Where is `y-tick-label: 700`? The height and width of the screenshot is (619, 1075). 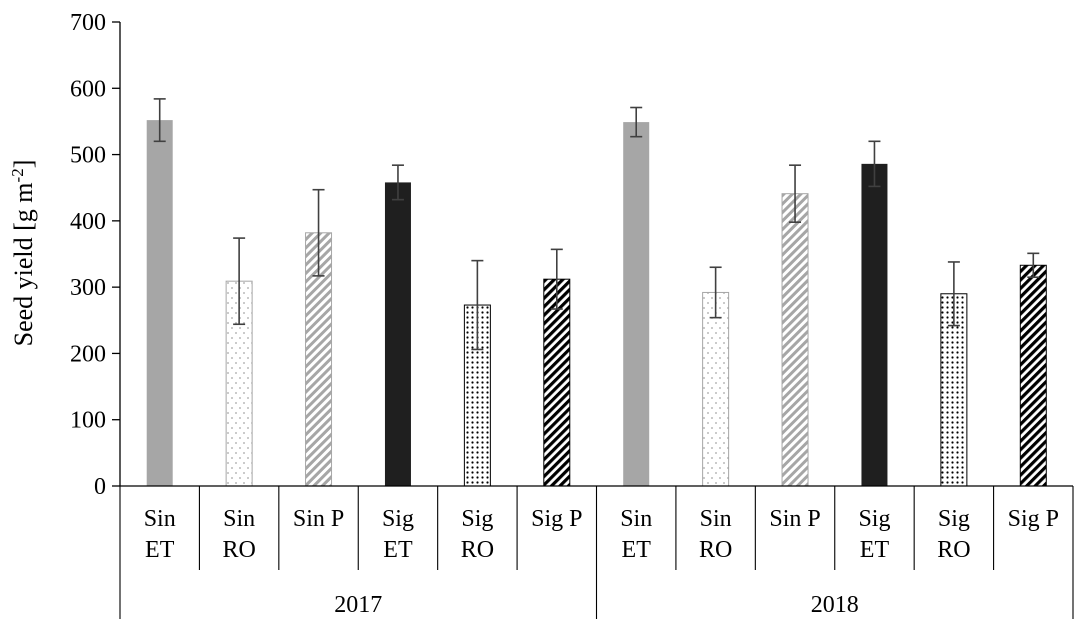 y-tick-label: 700 is located at coordinates (88, 23).